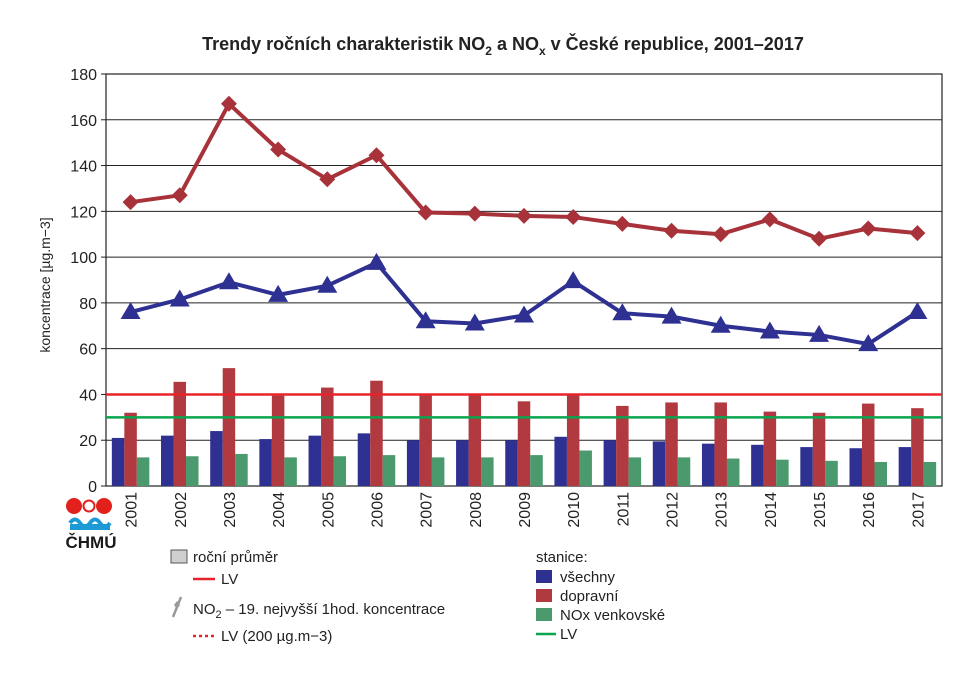 The image size is (976, 678). What do you see at coordinates (542, 51) in the screenshot?
I see `title-sub-2: x` at bounding box center [542, 51].